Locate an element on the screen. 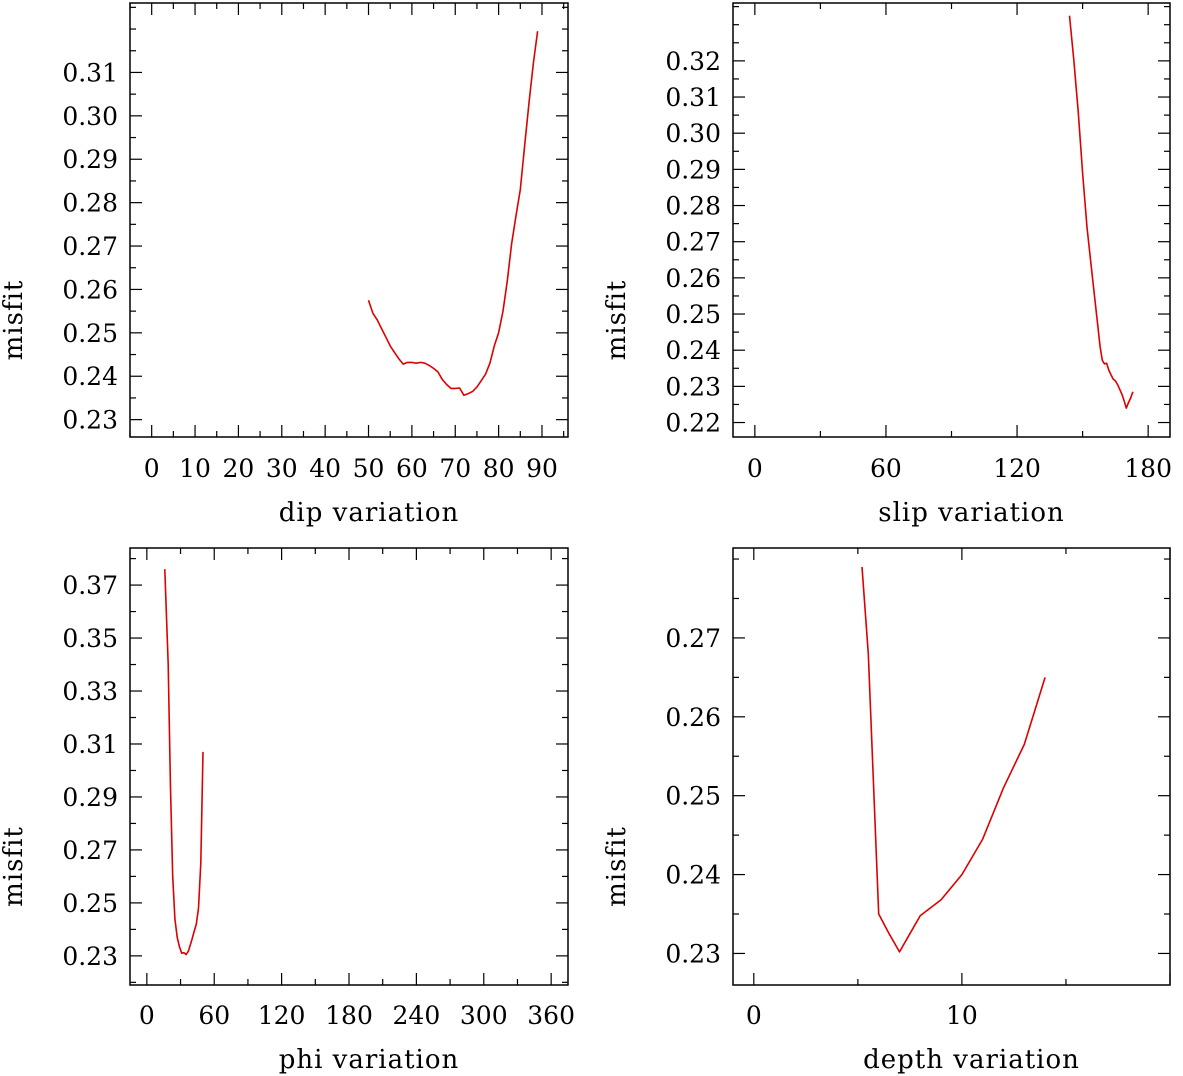  dip-x-tick-label: 30 is located at coordinates (282, 468).